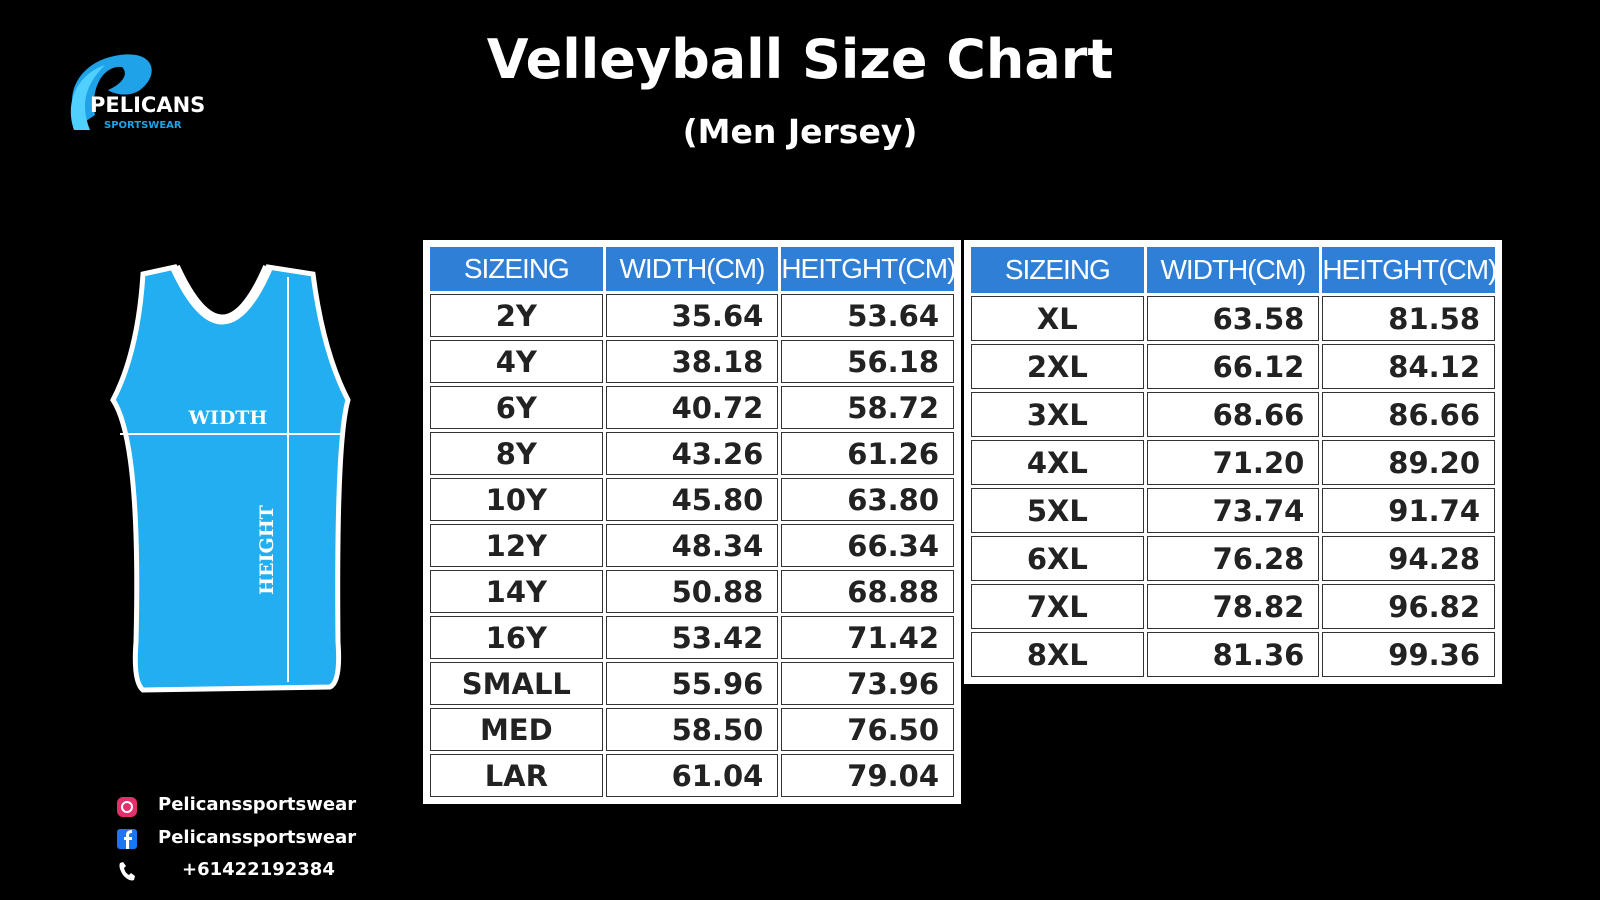  I want to click on measurement-cell: 63.58, so click(1233, 318).